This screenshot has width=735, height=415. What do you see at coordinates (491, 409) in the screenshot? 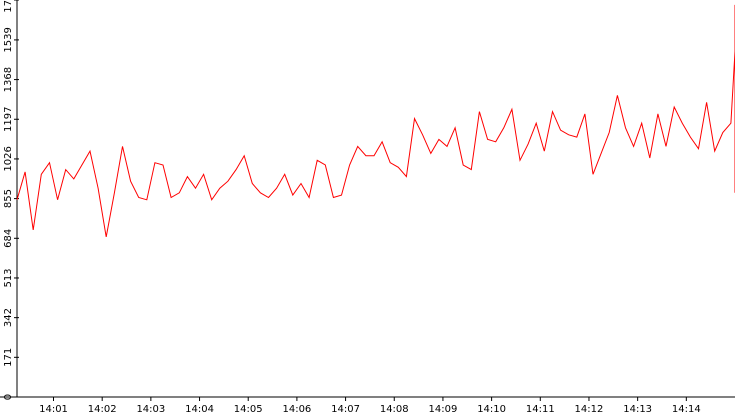
I see `x-tick-label: 14:10` at bounding box center [491, 409].